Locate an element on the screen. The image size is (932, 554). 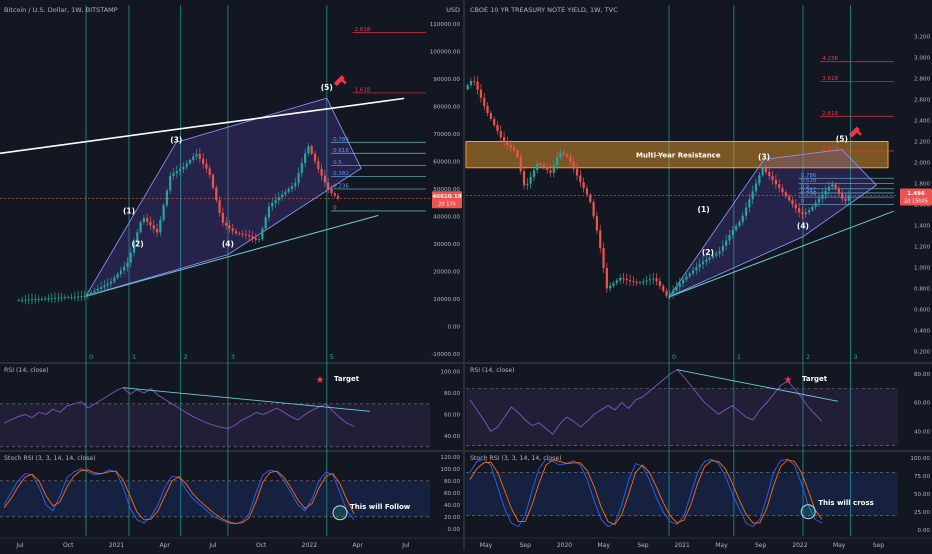
tnx-stoch-y-tick-label: 75.00 is located at coordinates (922, 477).